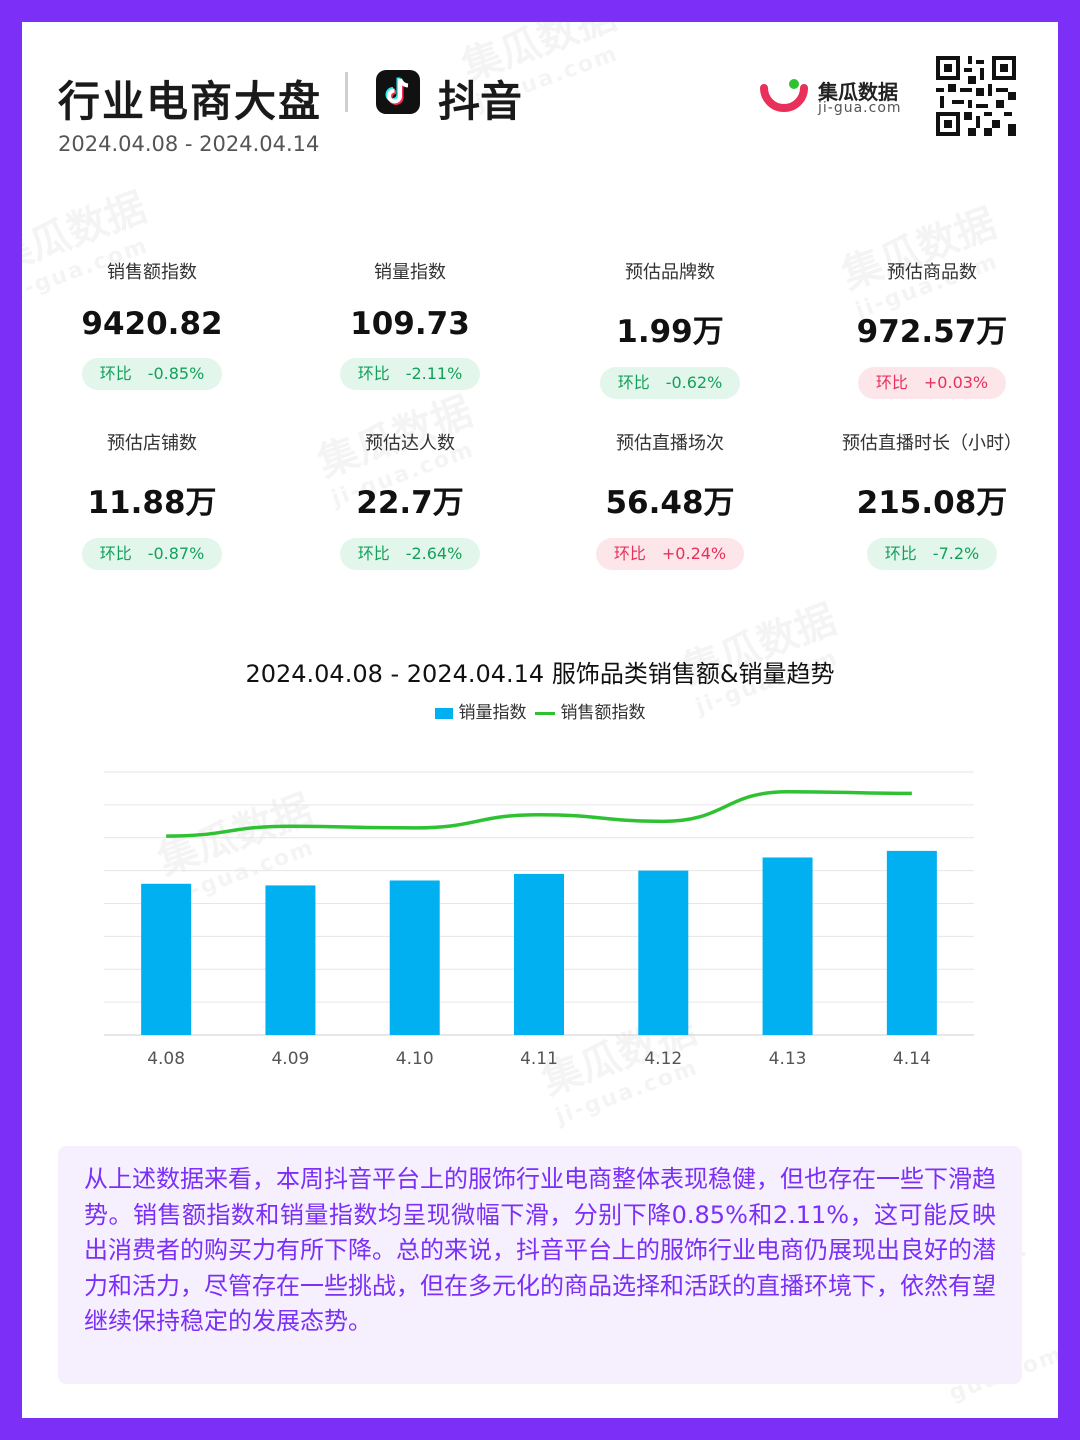 The height and width of the screenshot is (1440, 1080). I want to click on metric-change-badge: 环比 -0.87%, so click(152, 554).